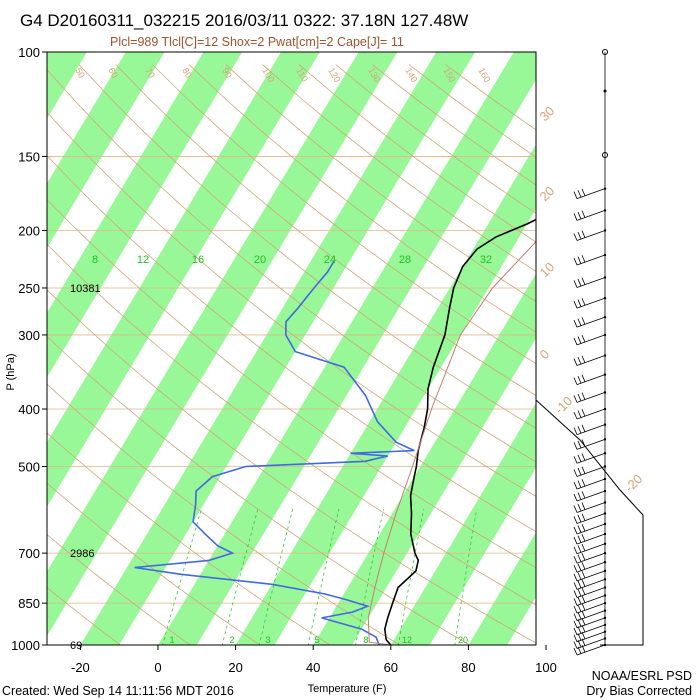 This screenshot has width=700, height=700. I want to click on y-tick-label: 250, so click(29, 288).